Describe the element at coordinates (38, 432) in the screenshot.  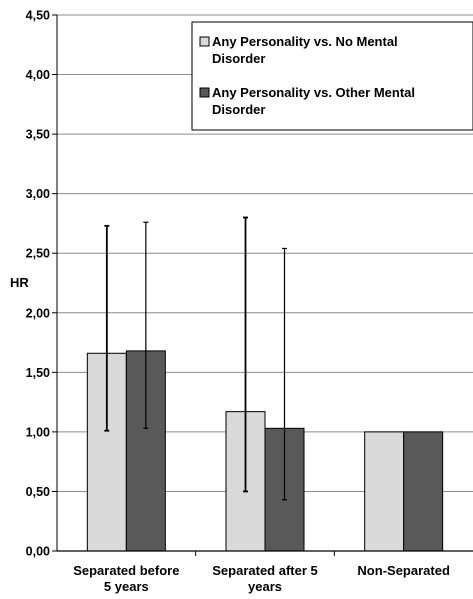
I see `y-tick-label: 1,00` at that location.